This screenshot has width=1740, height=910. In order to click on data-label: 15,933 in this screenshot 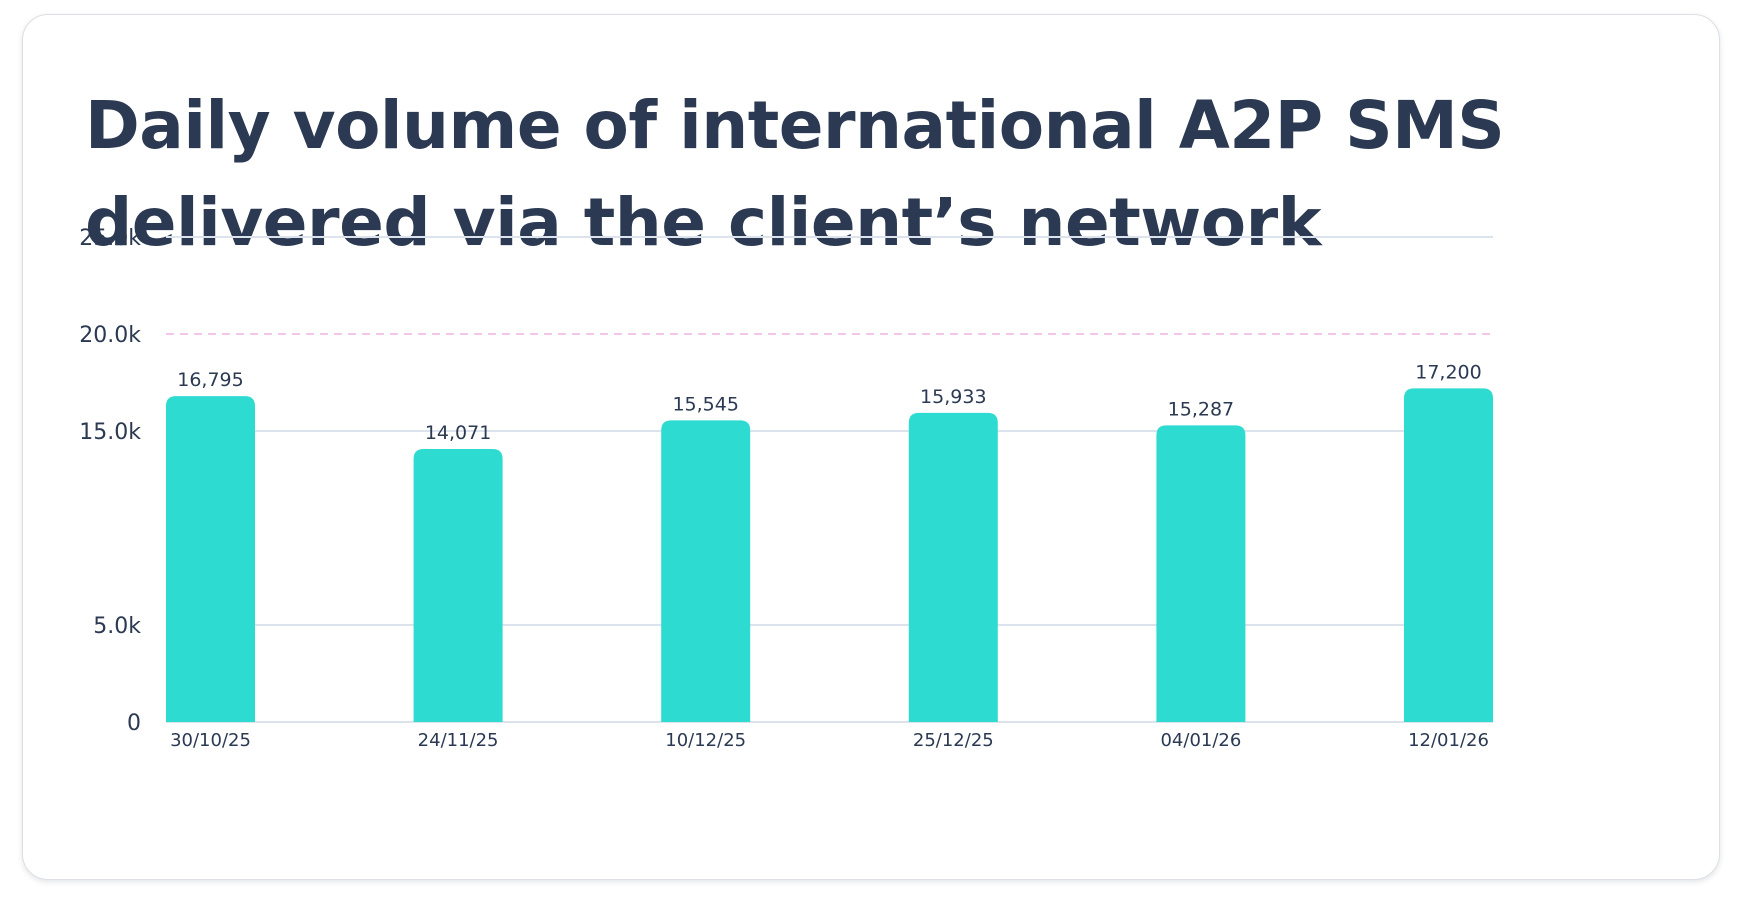, I will do `click(953, 397)`.